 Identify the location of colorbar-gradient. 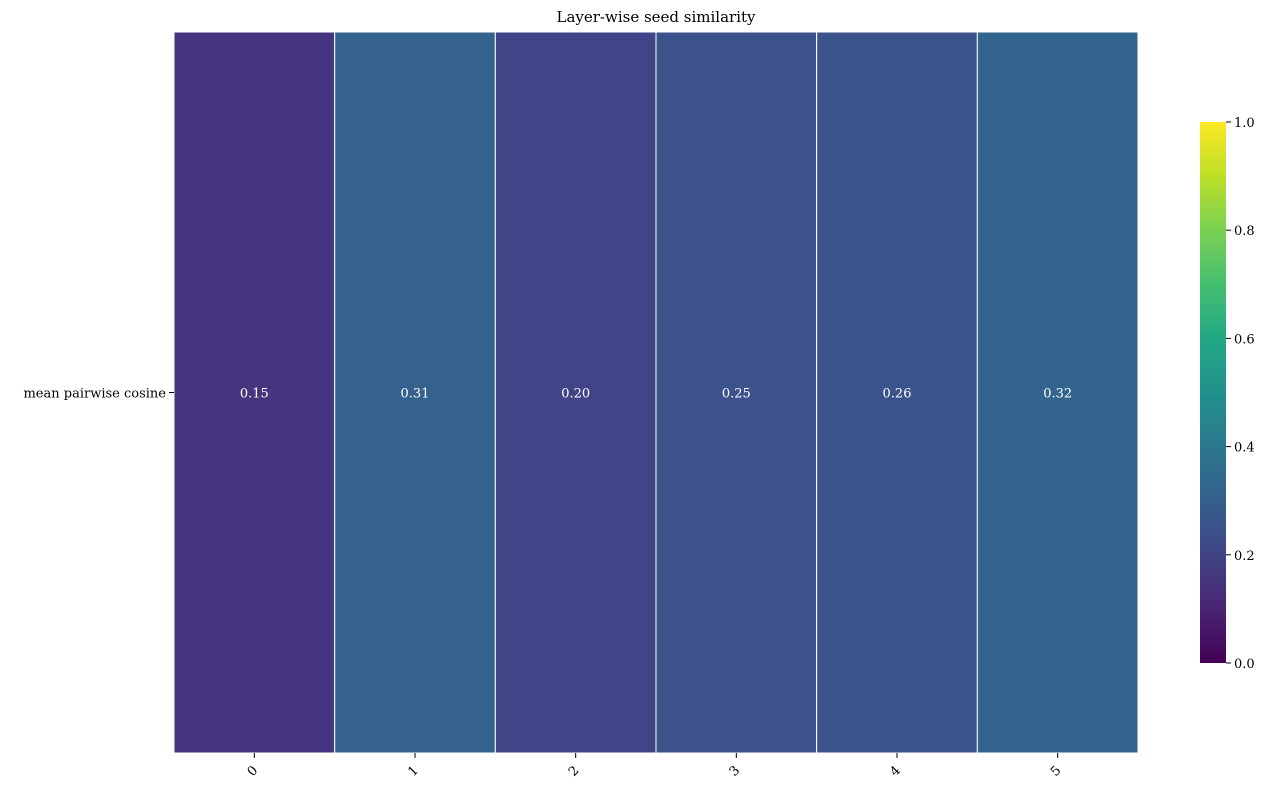
(1213, 392).